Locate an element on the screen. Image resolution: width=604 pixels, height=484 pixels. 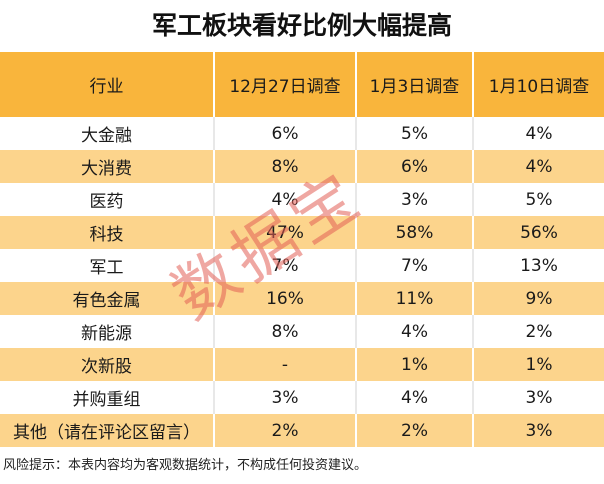
value-cell: 9% is located at coordinates (538, 298).